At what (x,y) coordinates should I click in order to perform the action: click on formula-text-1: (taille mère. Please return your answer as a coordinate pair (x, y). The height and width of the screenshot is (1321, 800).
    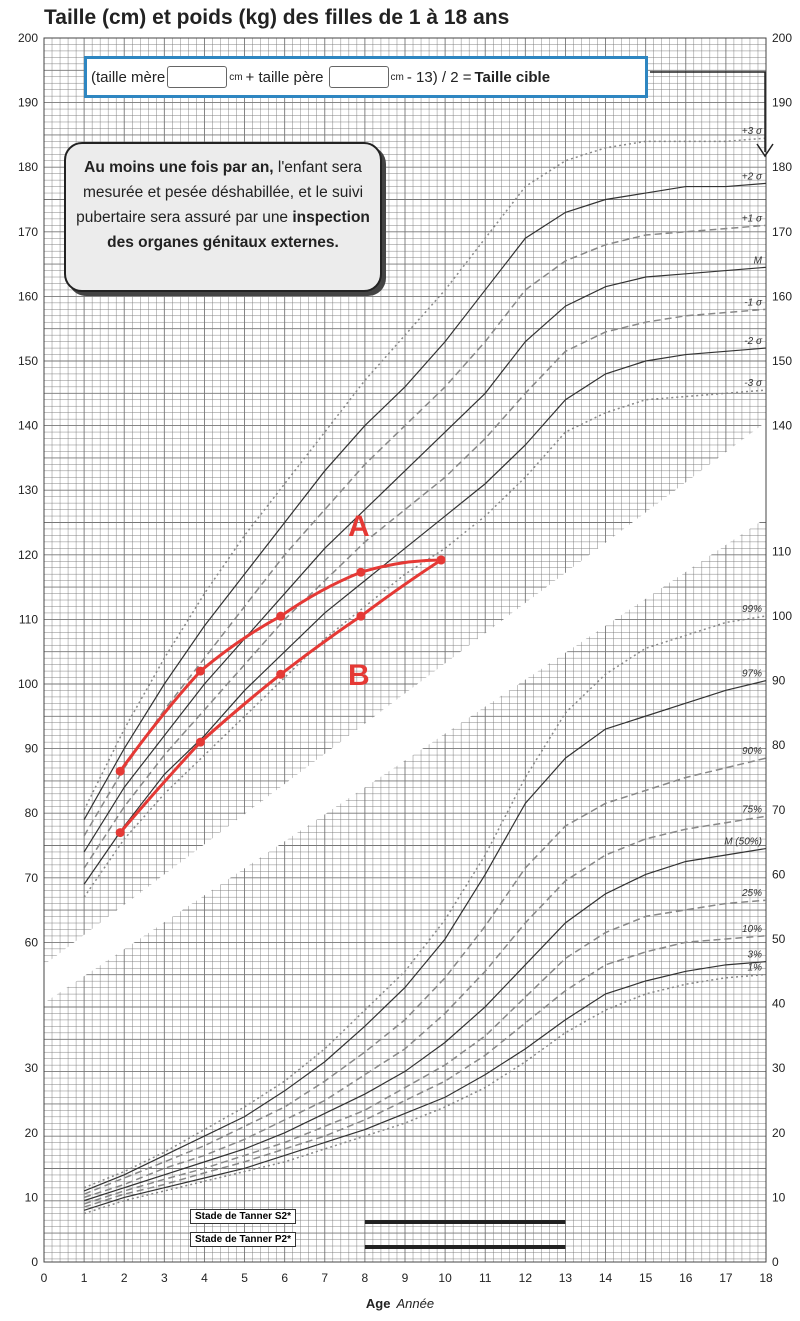
    Looking at the image, I should click on (128, 77).